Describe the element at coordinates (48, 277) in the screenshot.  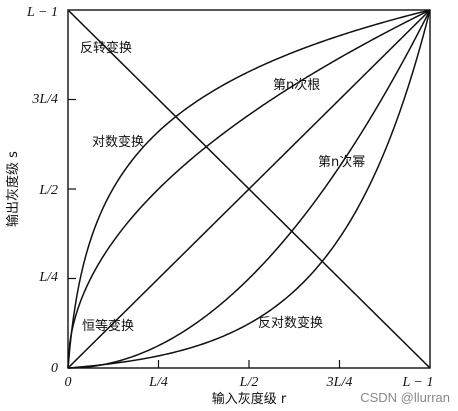
I see `y-tick-label-1: L/4` at that location.